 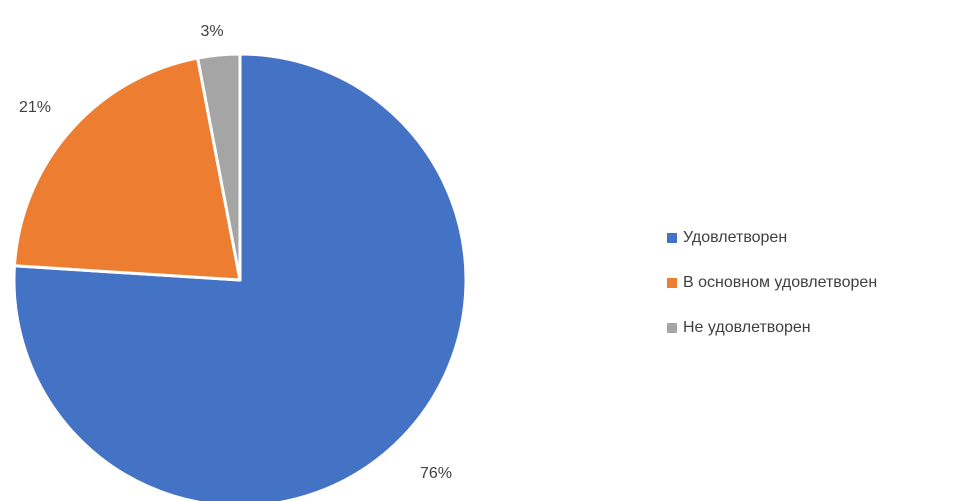 I want to click on data-label-not-satisfied: 3%, so click(x=211, y=31).